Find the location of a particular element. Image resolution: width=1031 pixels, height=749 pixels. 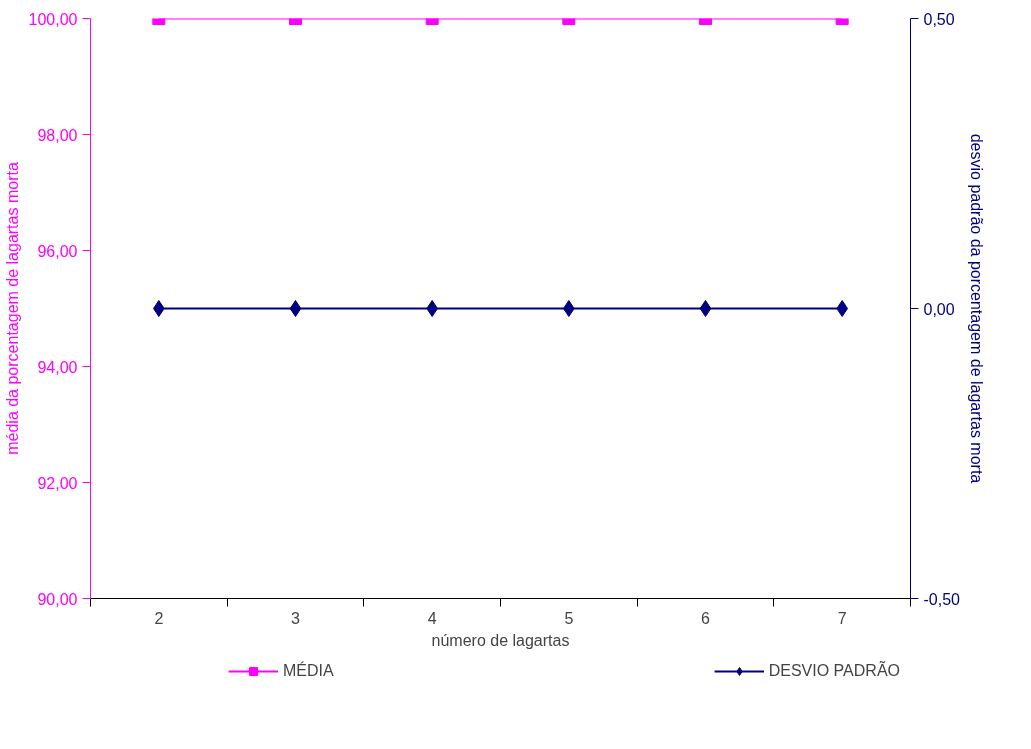

legend-label: DESVIO PADRÃO is located at coordinates (834, 671).